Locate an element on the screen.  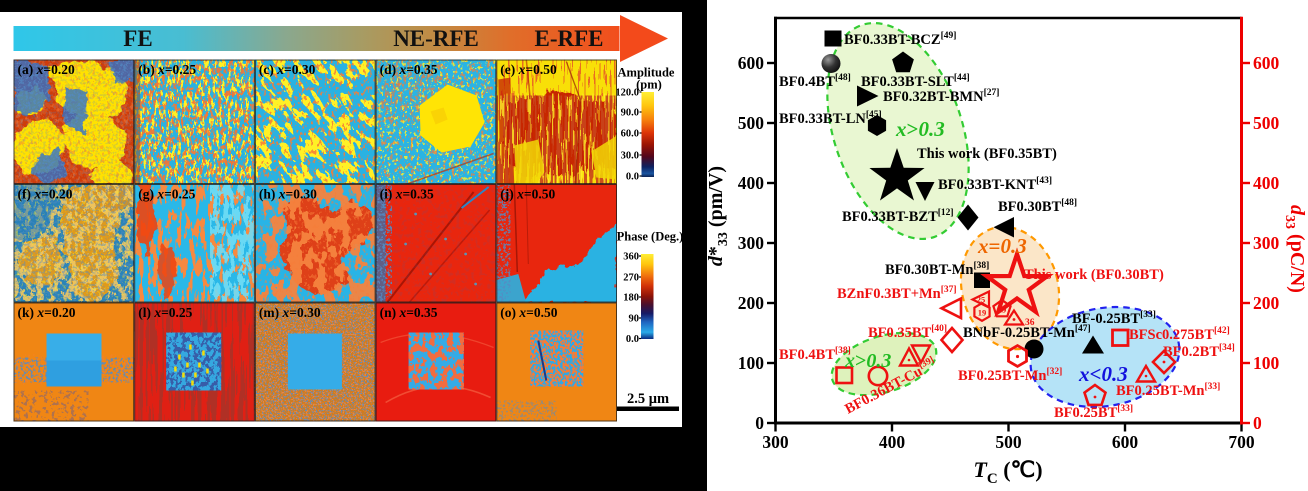
svg-text: d*33 (pm/V) is located at coordinates (719, 216).